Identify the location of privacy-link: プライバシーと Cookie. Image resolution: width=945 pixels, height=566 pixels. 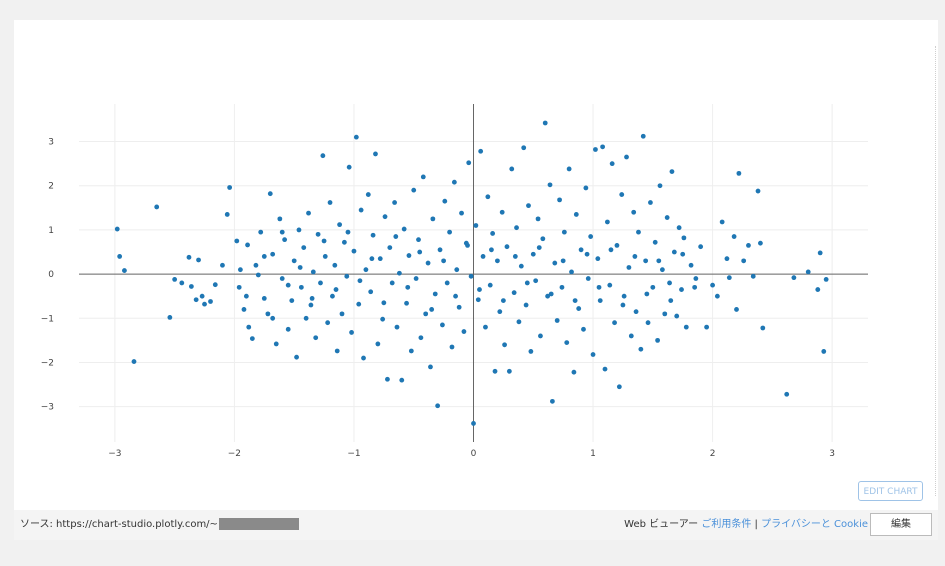
(814, 524).